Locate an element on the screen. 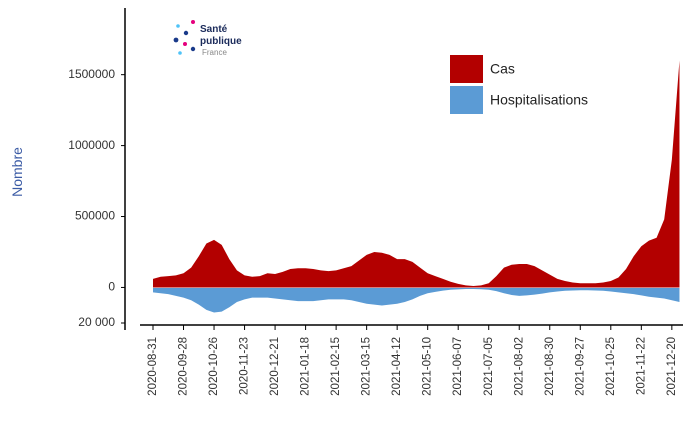  x-tick-label: 2020-12-21 is located at coordinates (275, 366).